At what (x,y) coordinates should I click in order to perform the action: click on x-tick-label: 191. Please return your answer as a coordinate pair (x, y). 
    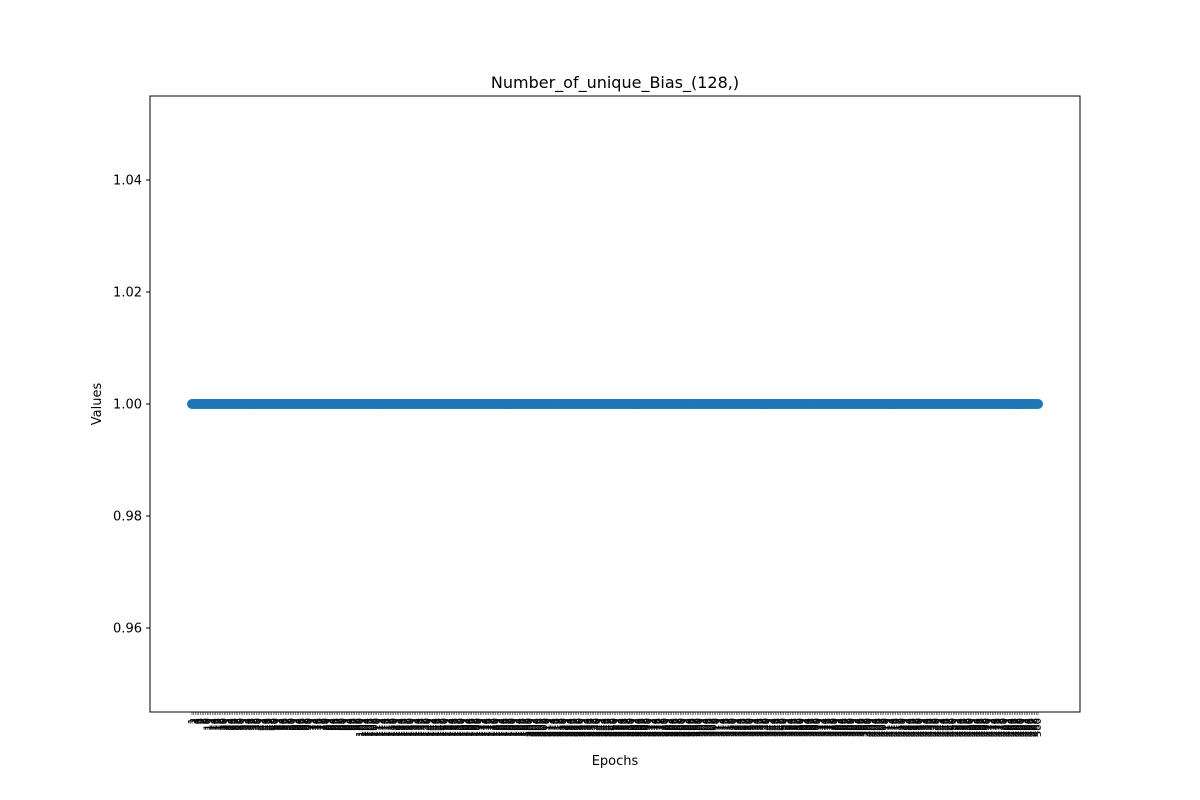
    Looking at the image, I should click on (514, 727).